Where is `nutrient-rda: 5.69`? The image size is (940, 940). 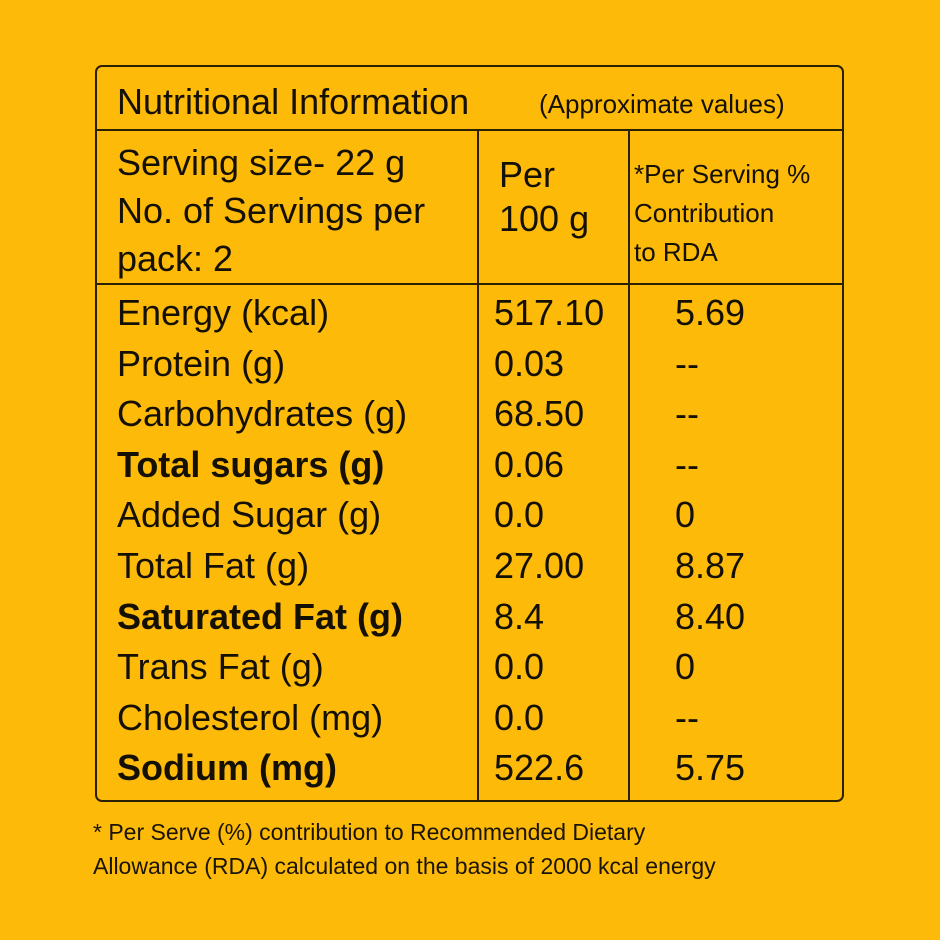
nutrient-rda: 5.69 is located at coordinates (710, 312).